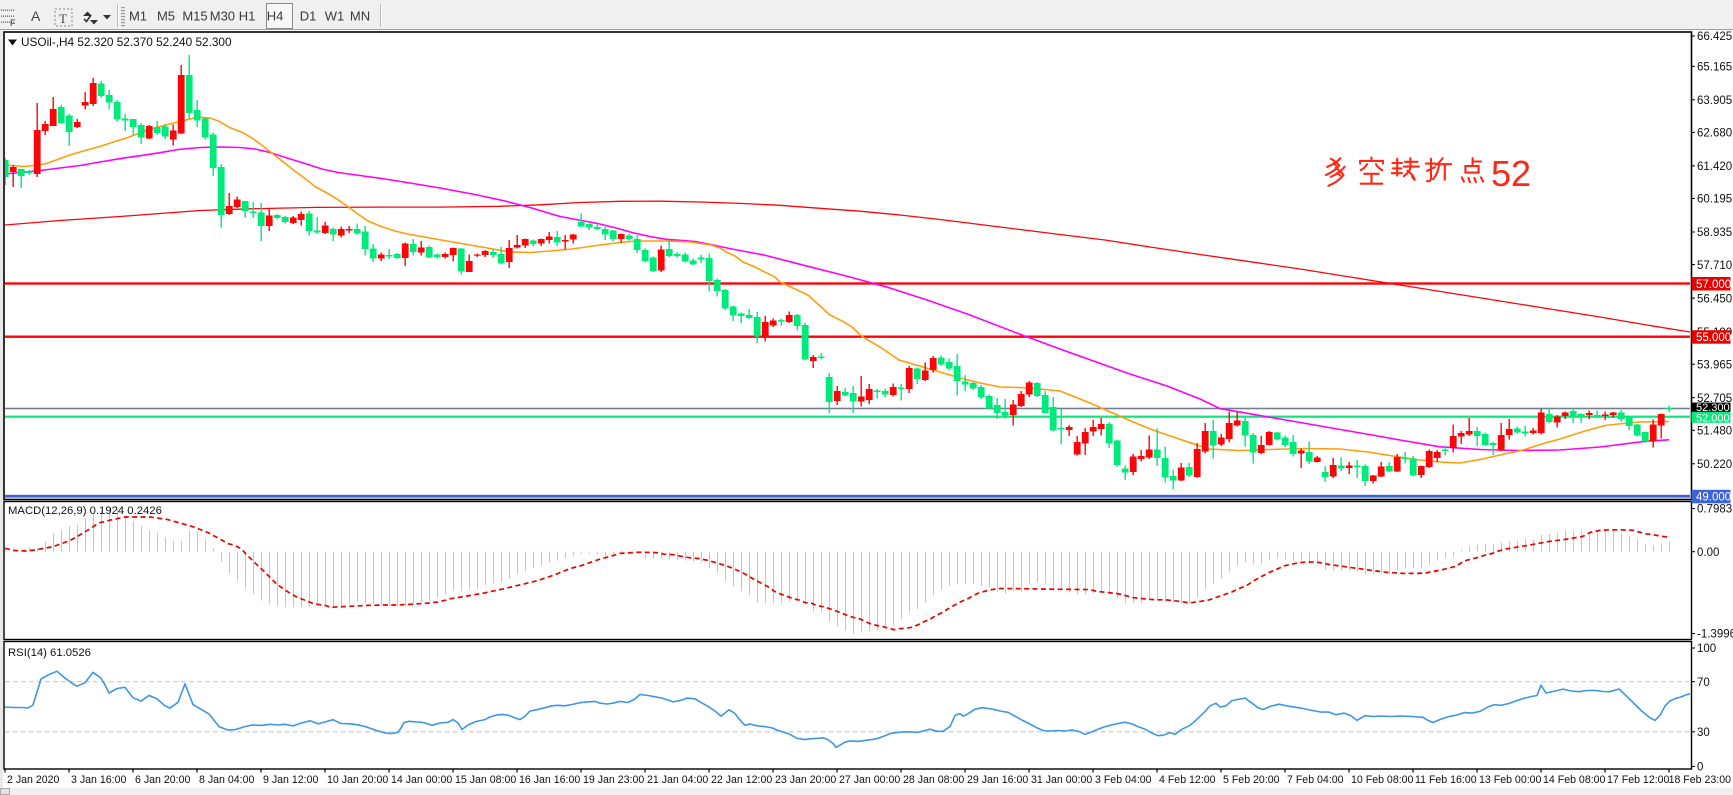 This screenshot has width=1733, height=795. I want to click on svg-text:USOil-,H4 52.320 52.370 52.24: USOil-,H4 52.320 52.370 52.240 52.300, so click(126, 42).